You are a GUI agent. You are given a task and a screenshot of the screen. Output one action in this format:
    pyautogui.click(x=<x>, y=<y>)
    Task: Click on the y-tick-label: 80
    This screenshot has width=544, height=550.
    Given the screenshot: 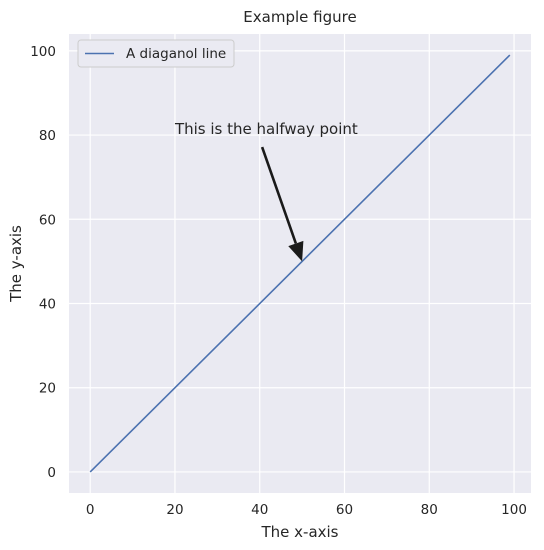 What is the action you would take?
    pyautogui.click(x=47, y=136)
    